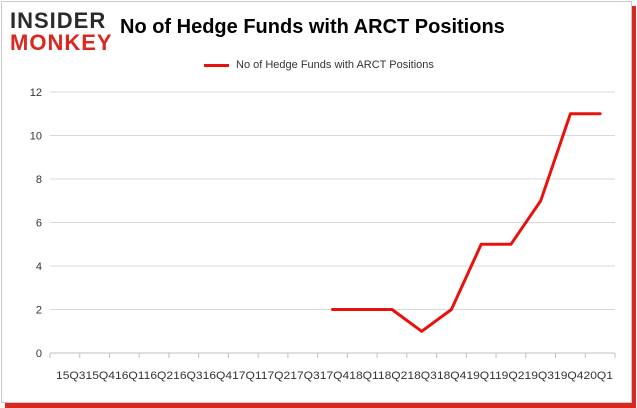  I want to click on logo-line-2: MONKEY, so click(61, 42).